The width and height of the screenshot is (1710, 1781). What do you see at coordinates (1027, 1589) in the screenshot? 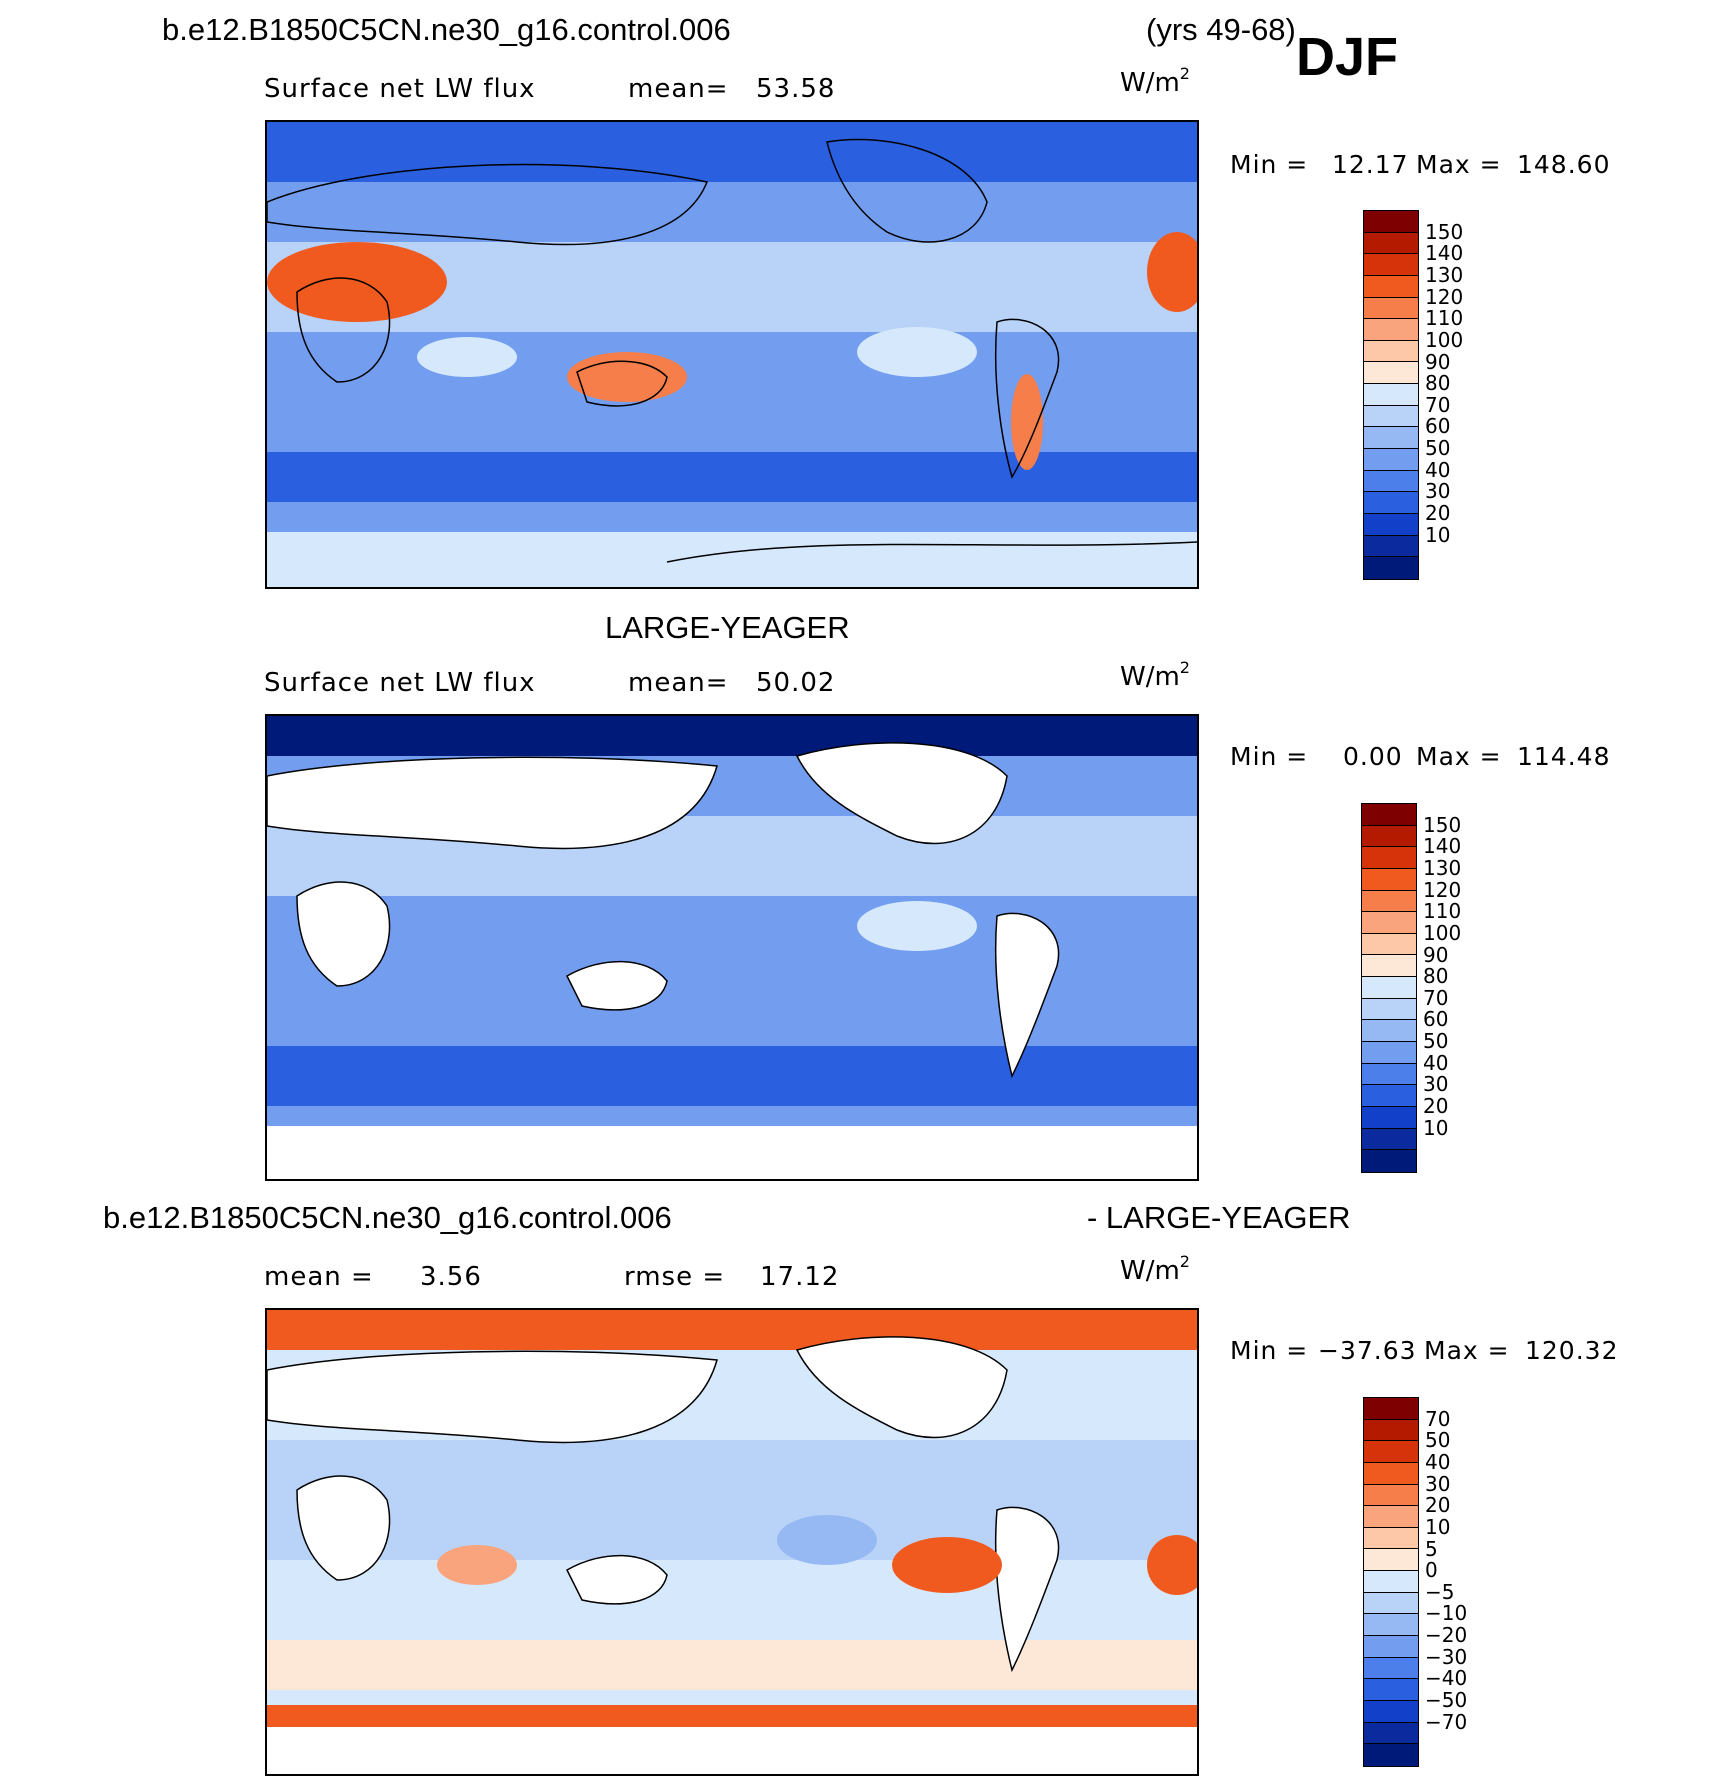
I see `panel3-samerica-land` at bounding box center [1027, 1589].